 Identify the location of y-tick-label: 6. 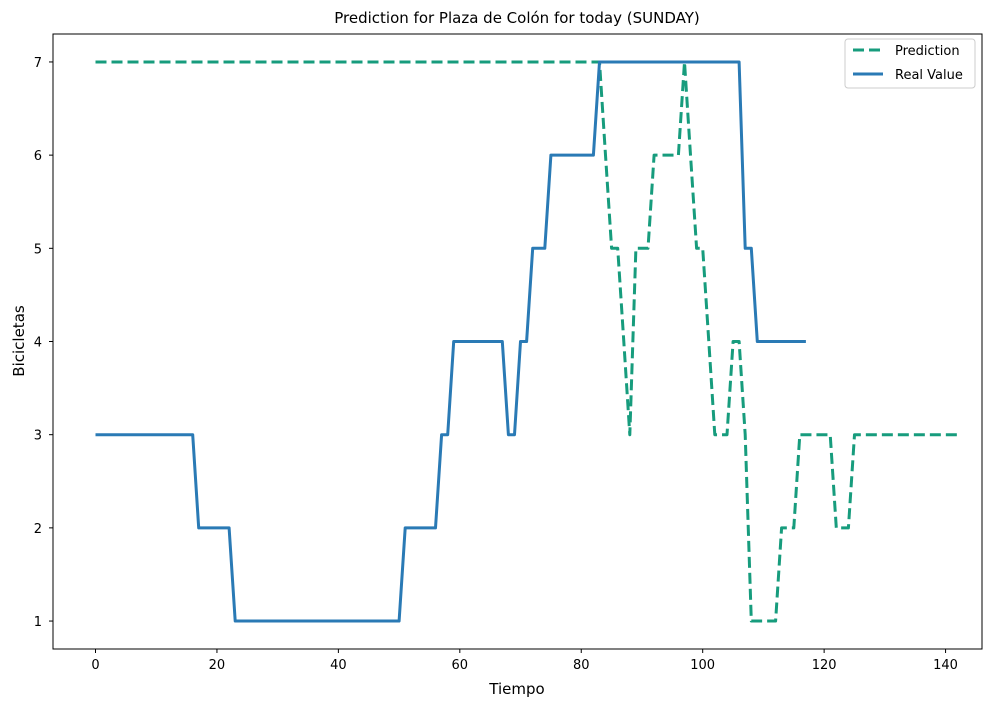
(38, 156).